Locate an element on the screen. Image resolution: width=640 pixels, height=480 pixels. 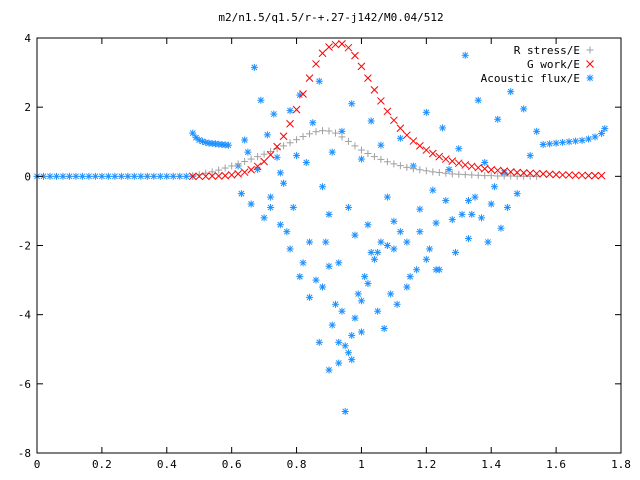
y-tick-label: -6 is located at coordinates (24, 384).